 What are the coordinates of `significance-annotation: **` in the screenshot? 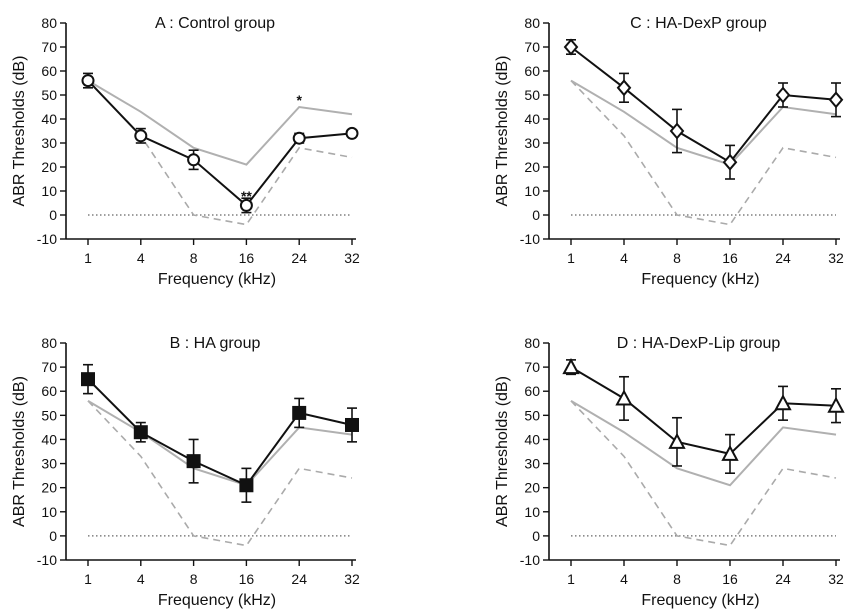 It's located at (246, 196).